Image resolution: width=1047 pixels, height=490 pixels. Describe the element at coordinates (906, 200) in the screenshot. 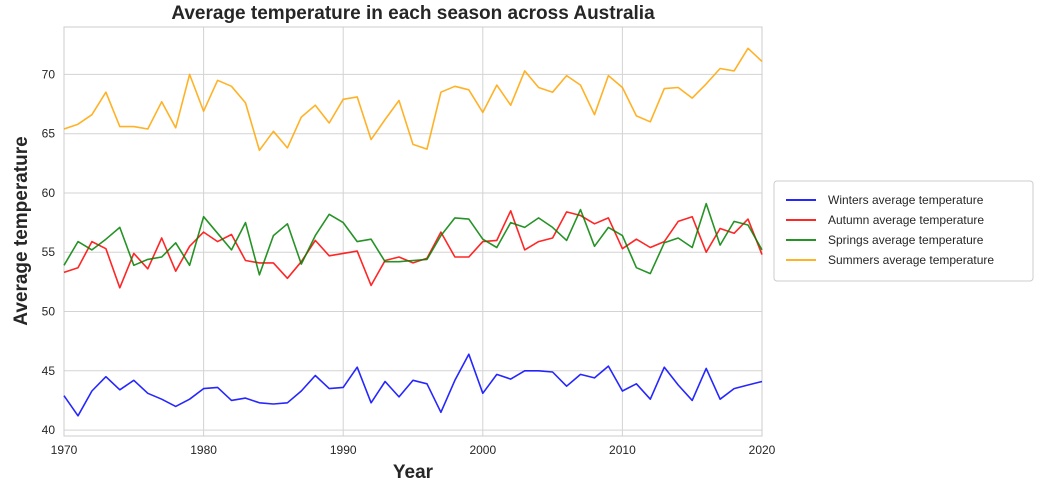

I see `legend-label: Winters average temperature` at that location.